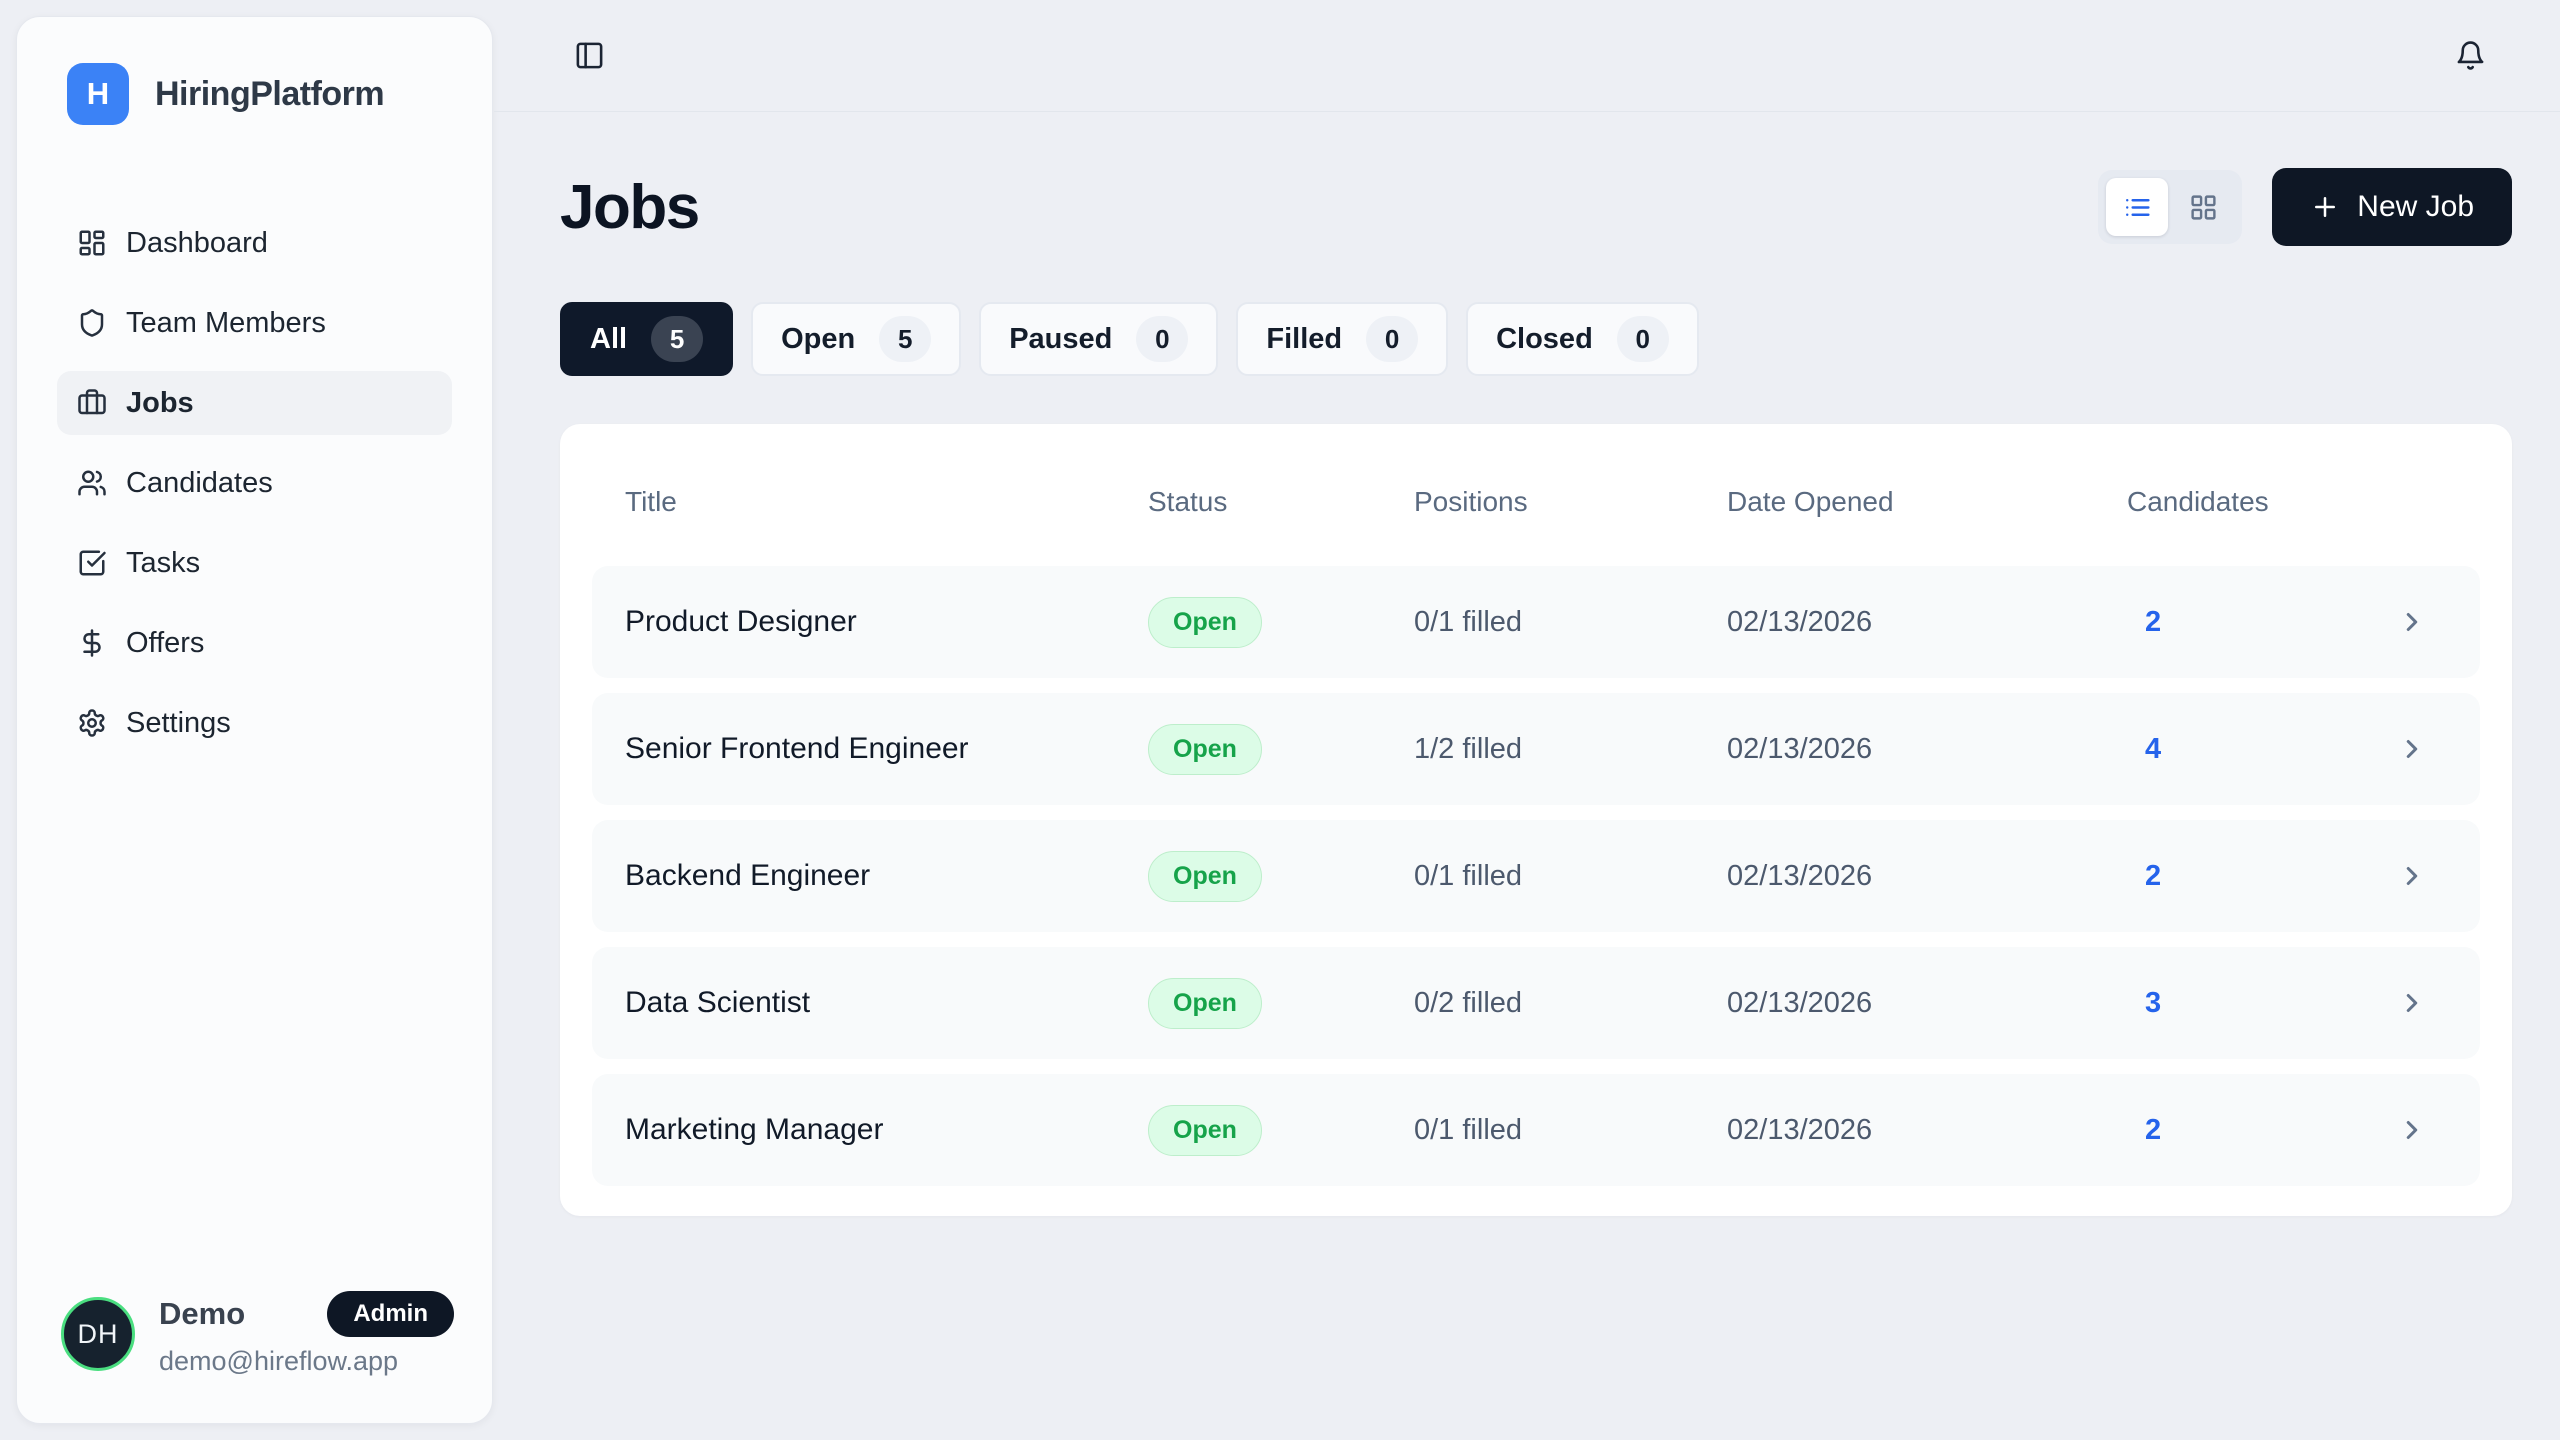  I want to click on filter-tab-label: Paused, so click(1061, 338).